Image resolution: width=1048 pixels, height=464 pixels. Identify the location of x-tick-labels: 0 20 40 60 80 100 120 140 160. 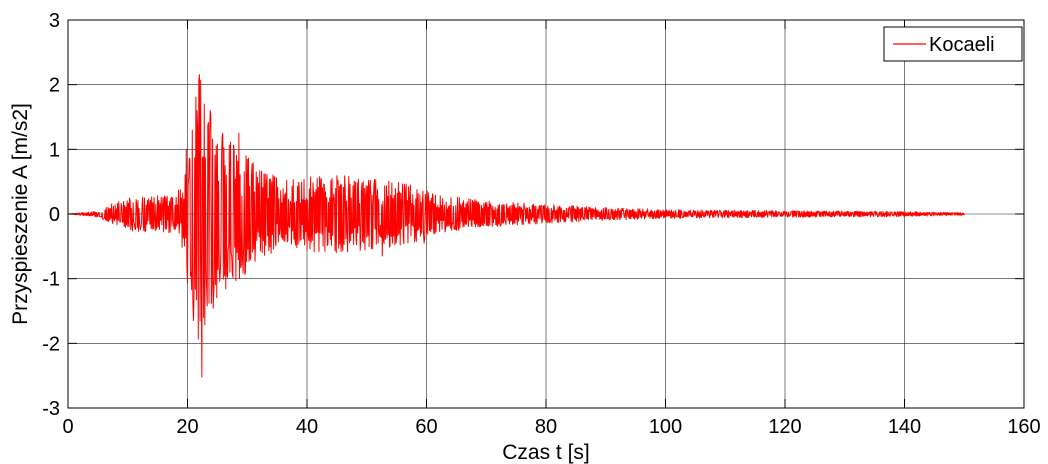
(551, 427).